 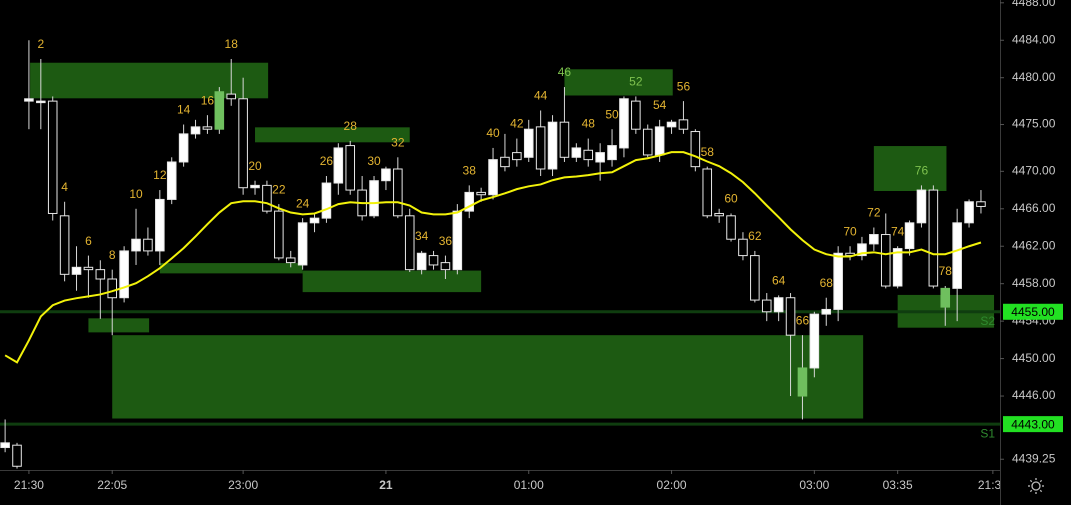 What do you see at coordinates (1034, 283) in the screenshot?
I see `y-tick-label: 4458.00` at bounding box center [1034, 283].